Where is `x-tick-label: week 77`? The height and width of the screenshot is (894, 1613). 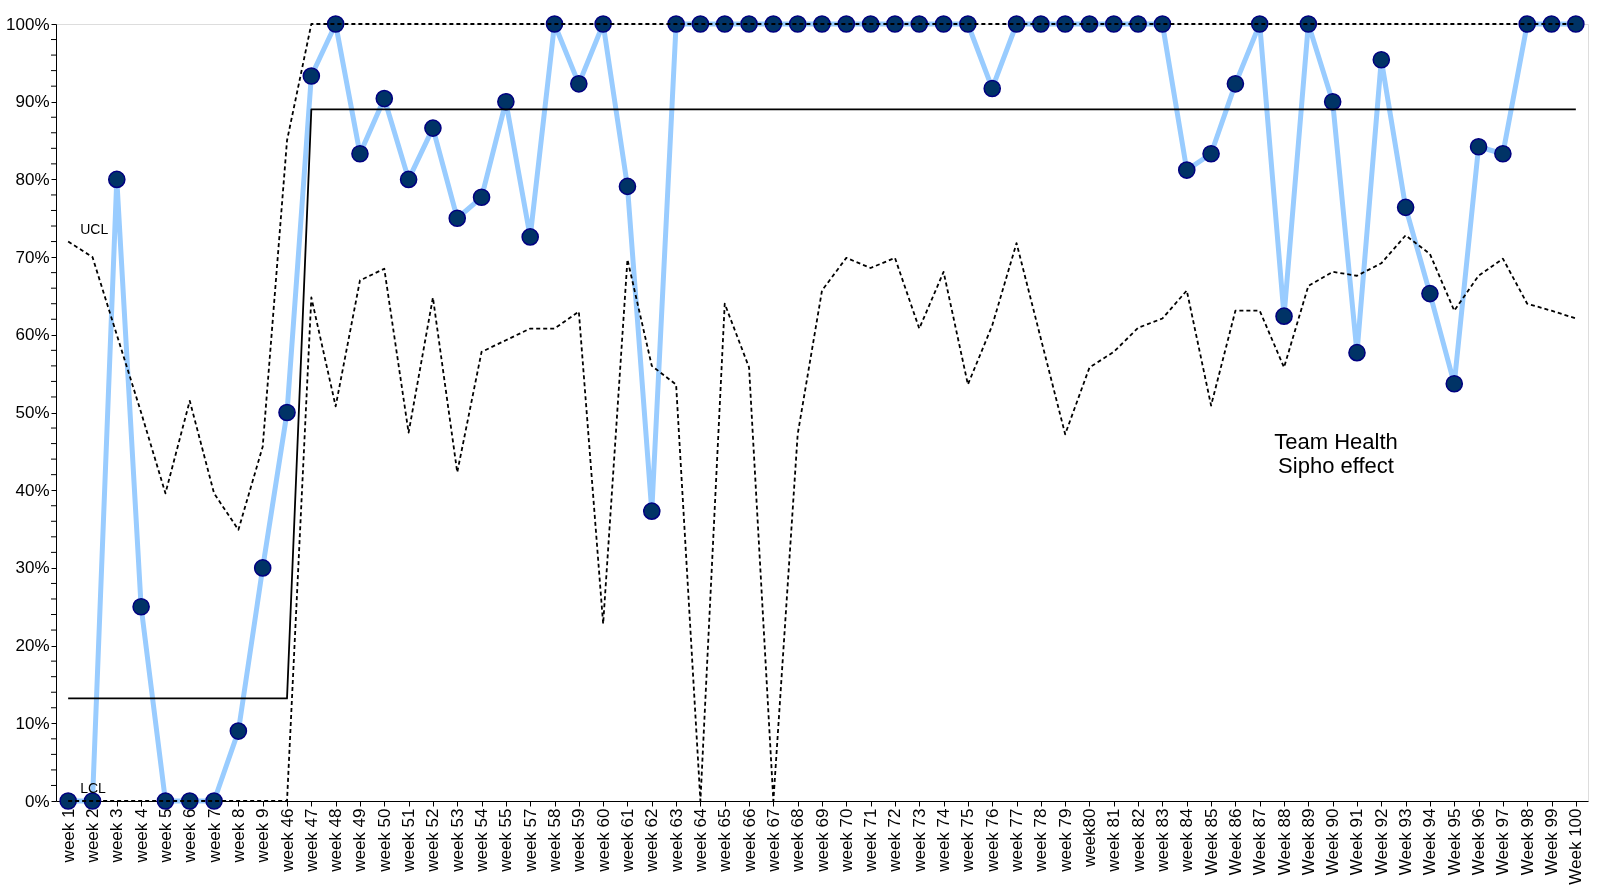
x-tick-label: week 77 is located at coordinates (1017, 840).